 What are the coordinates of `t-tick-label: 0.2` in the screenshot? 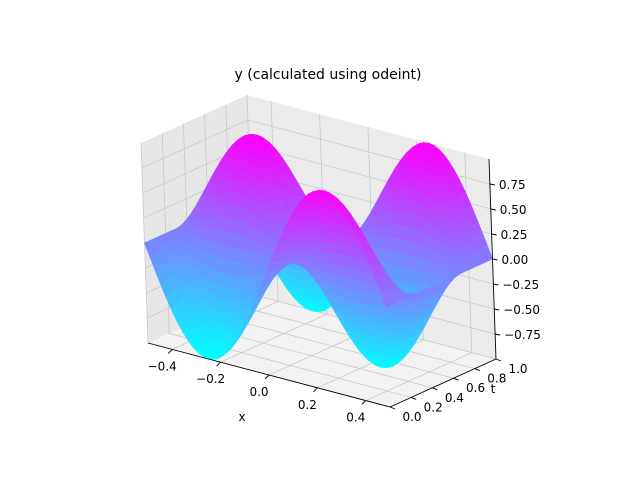 It's located at (433, 407).